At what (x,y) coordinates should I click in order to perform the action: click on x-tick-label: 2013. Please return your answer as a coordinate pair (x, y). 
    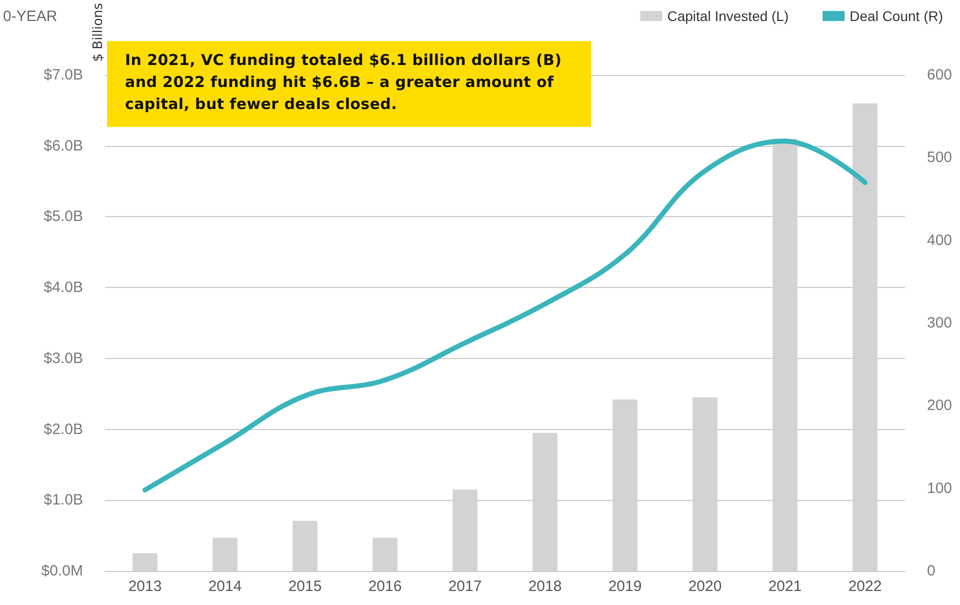
    Looking at the image, I should click on (145, 586).